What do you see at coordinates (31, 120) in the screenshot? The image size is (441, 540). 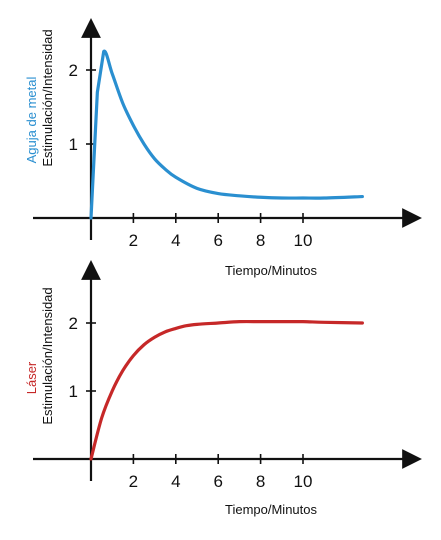 I see `series-label: Aguja de metal` at bounding box center [31, 120].